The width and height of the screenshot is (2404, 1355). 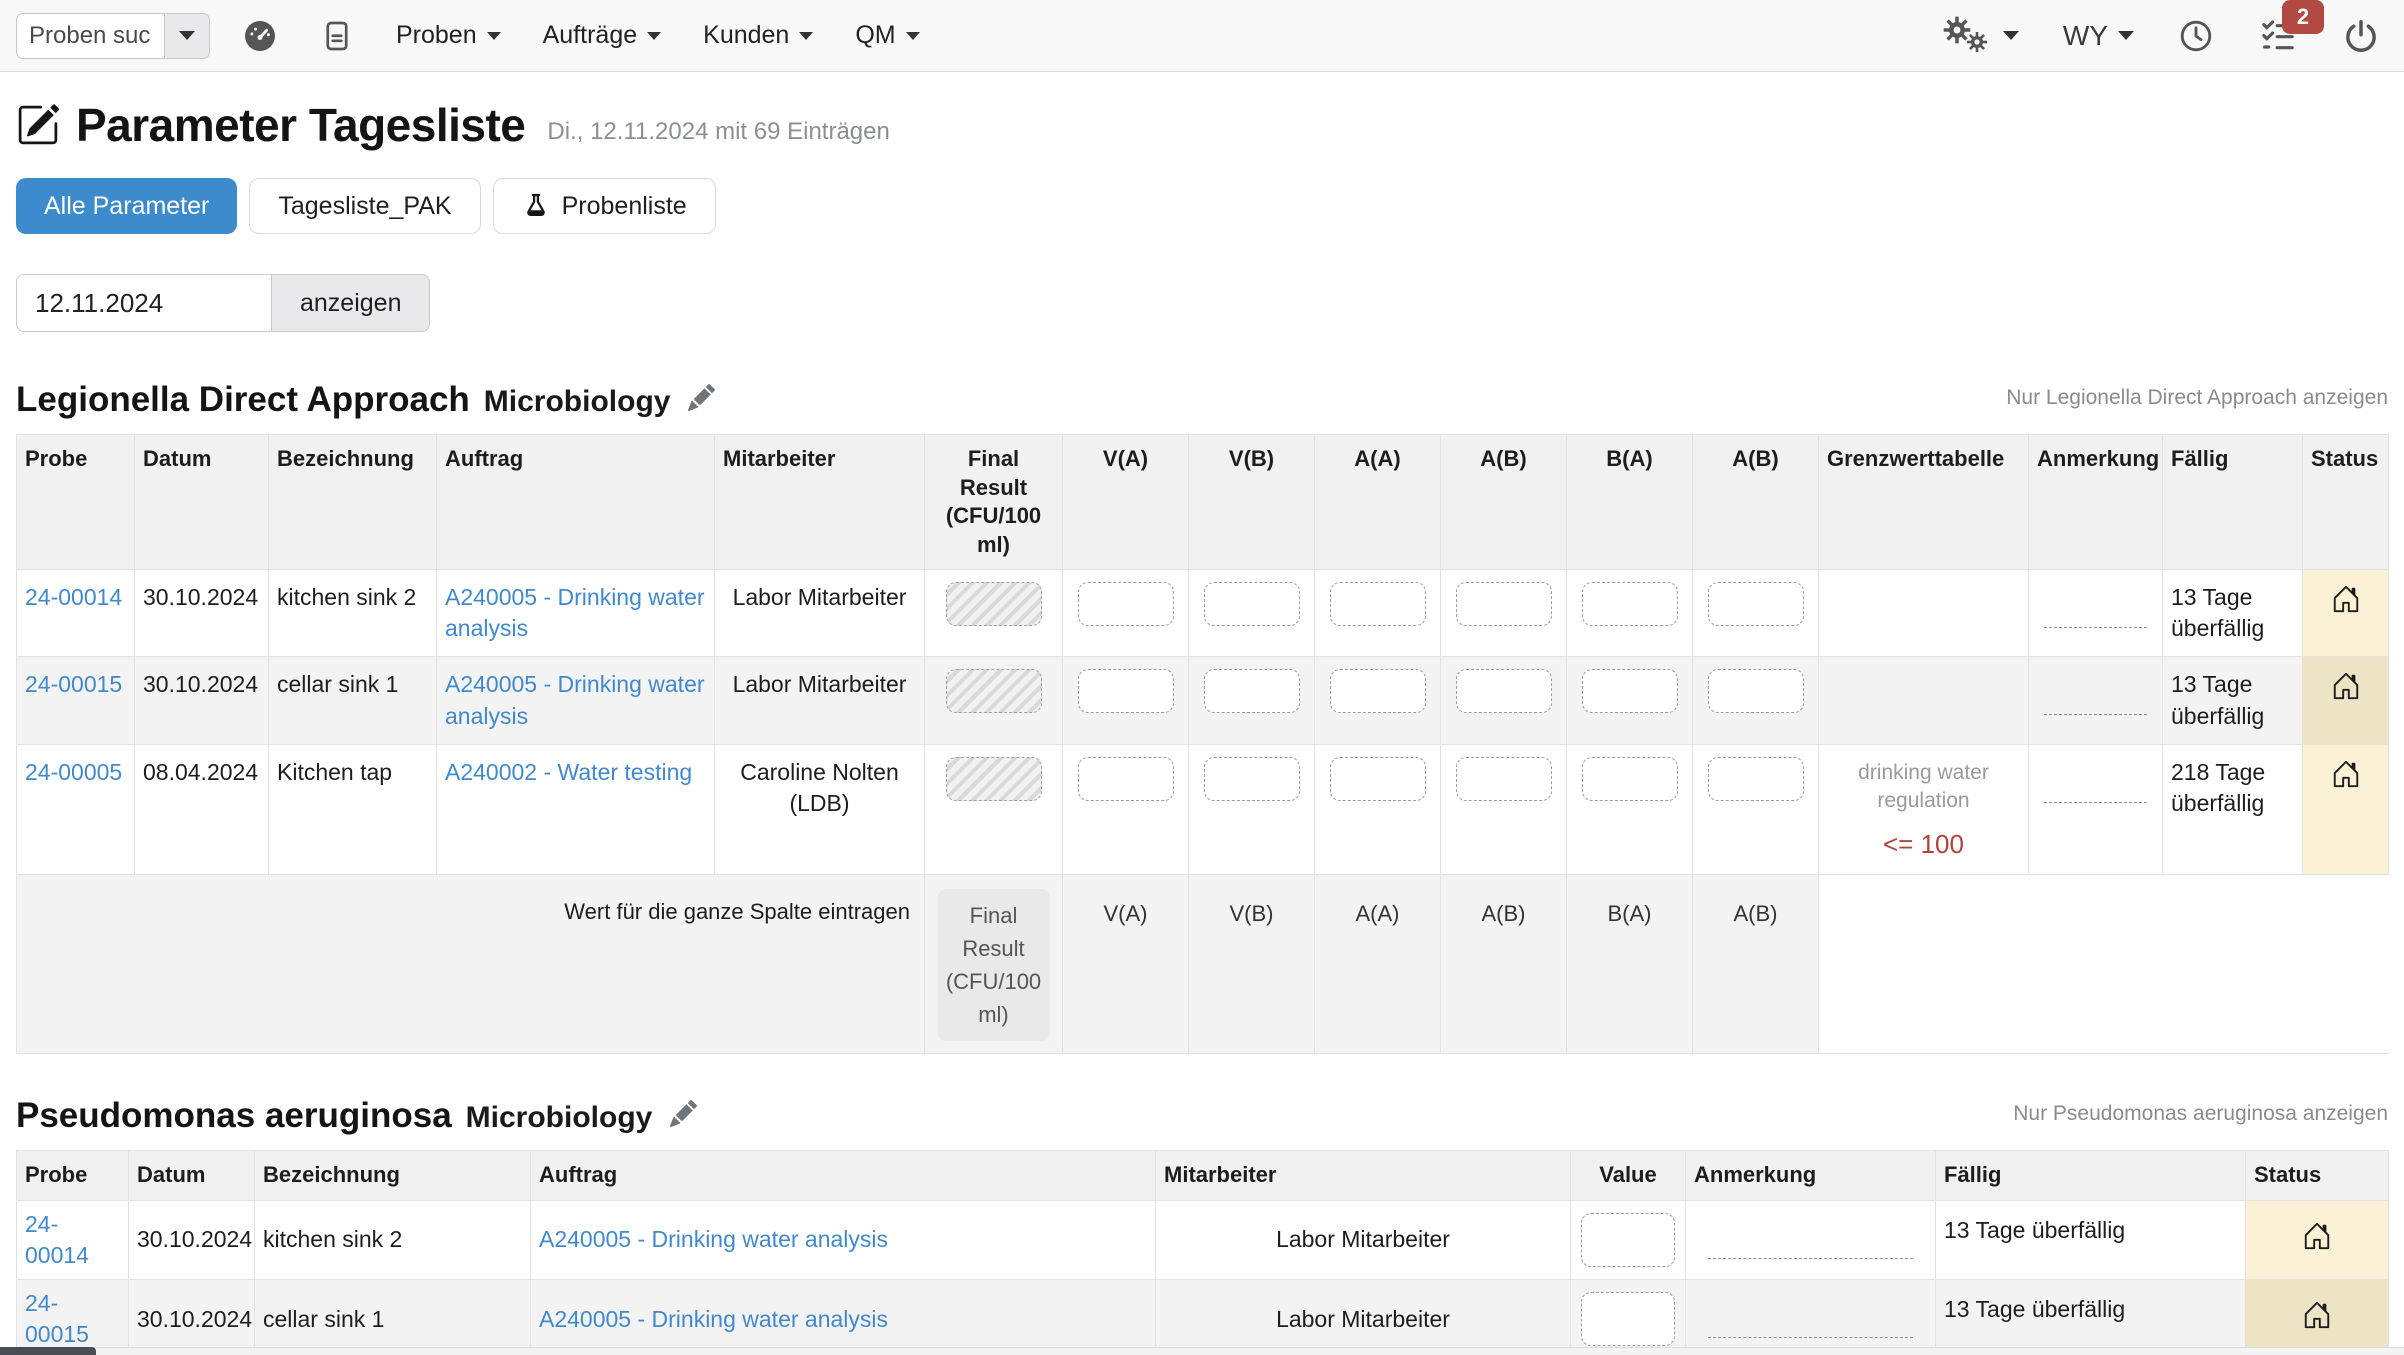 What do you see at coordinates (90, 35) in the screenshot?
I see `search-input` at bounding box center [90, 35].